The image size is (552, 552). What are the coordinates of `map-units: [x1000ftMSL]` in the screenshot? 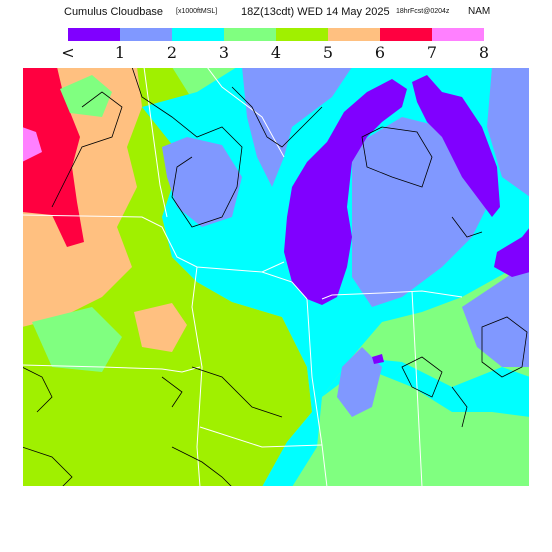 It's located at (197, 11).